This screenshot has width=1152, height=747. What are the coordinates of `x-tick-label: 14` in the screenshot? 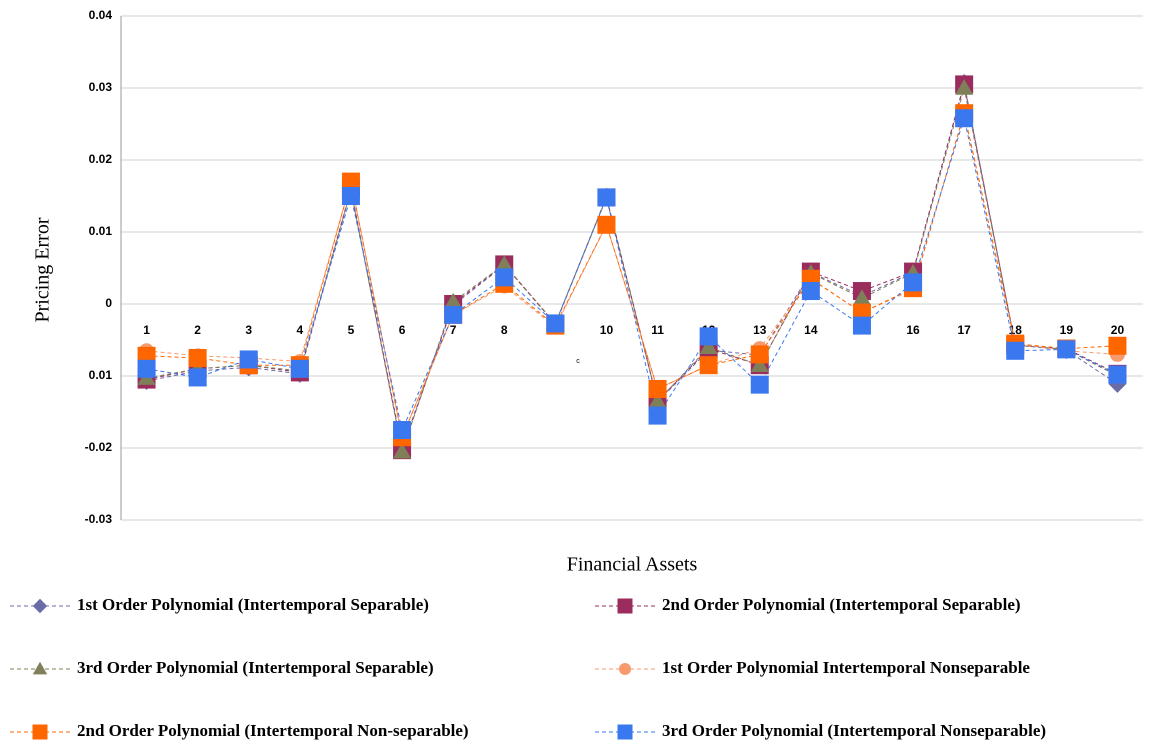 It's located at (811, 330).